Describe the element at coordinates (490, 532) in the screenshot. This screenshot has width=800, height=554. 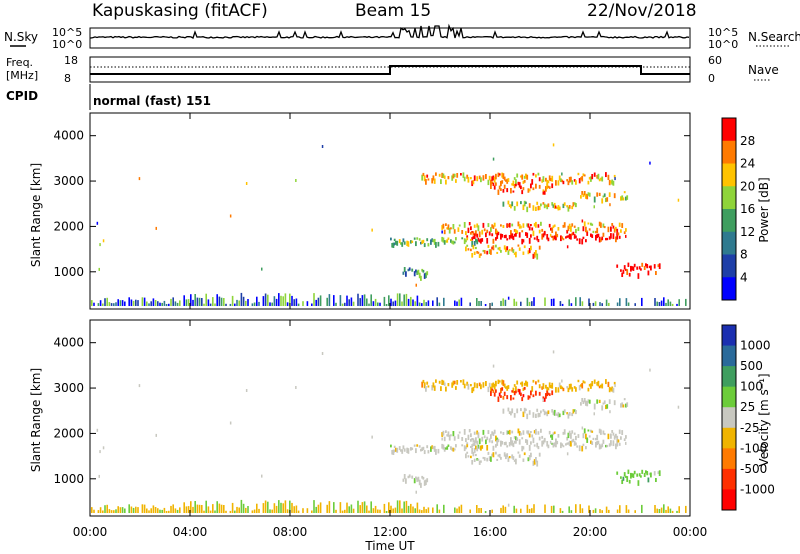
I see `xtick-label: 16:00` at that location.